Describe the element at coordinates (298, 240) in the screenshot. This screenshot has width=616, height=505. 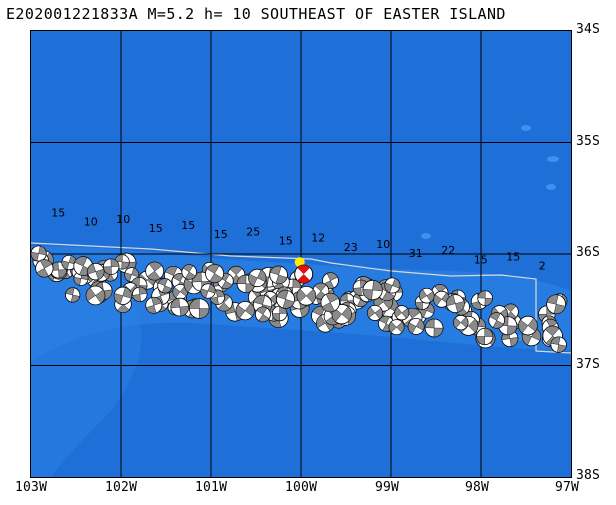
I see `magnitude-labels: 15 10 10 15 15 15 25 15 12 23 10 31 22 15 15 2` at that location.